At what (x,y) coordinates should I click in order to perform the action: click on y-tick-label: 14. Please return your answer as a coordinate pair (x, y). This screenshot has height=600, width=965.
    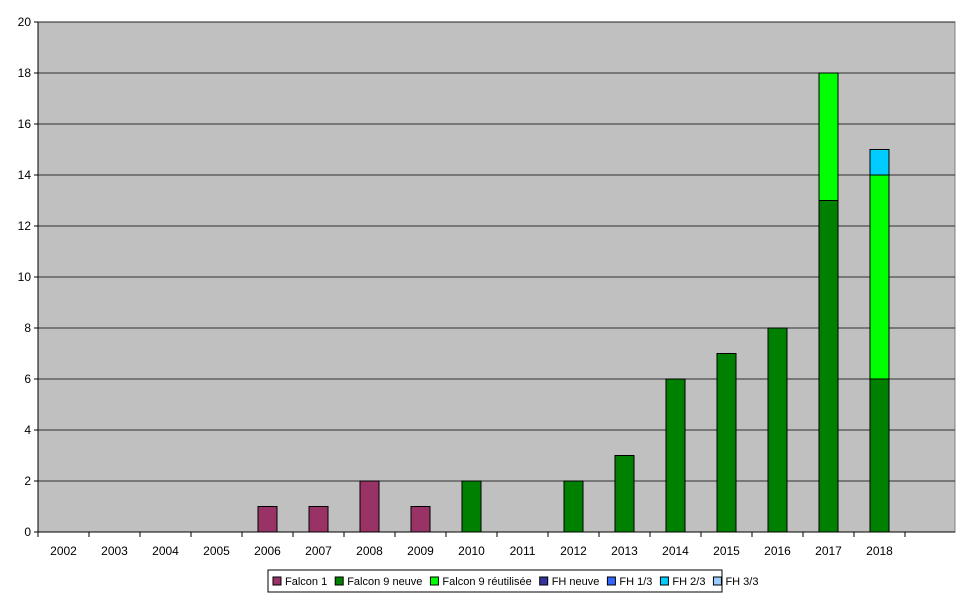
    Looking at the image, I should click on (25, 175).